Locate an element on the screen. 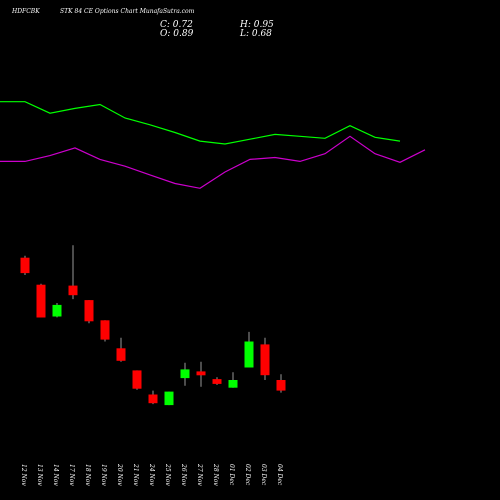  x-tick-label: 03 Dec is located at coordinates (263, 475).